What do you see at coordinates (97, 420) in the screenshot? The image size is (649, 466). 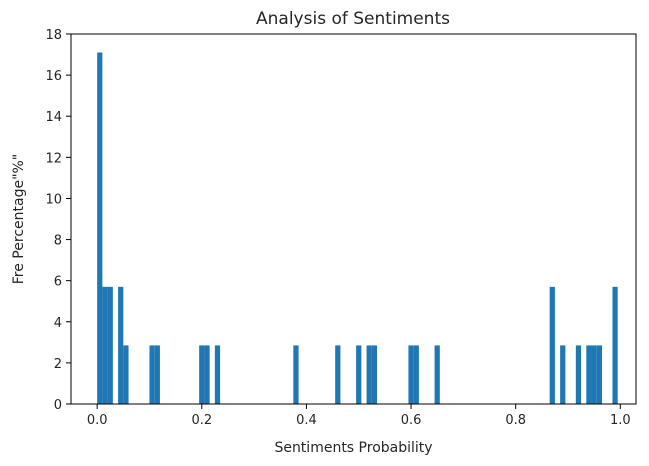 I see `x-tick-label: 0.0` at bounding box center [97, 420].